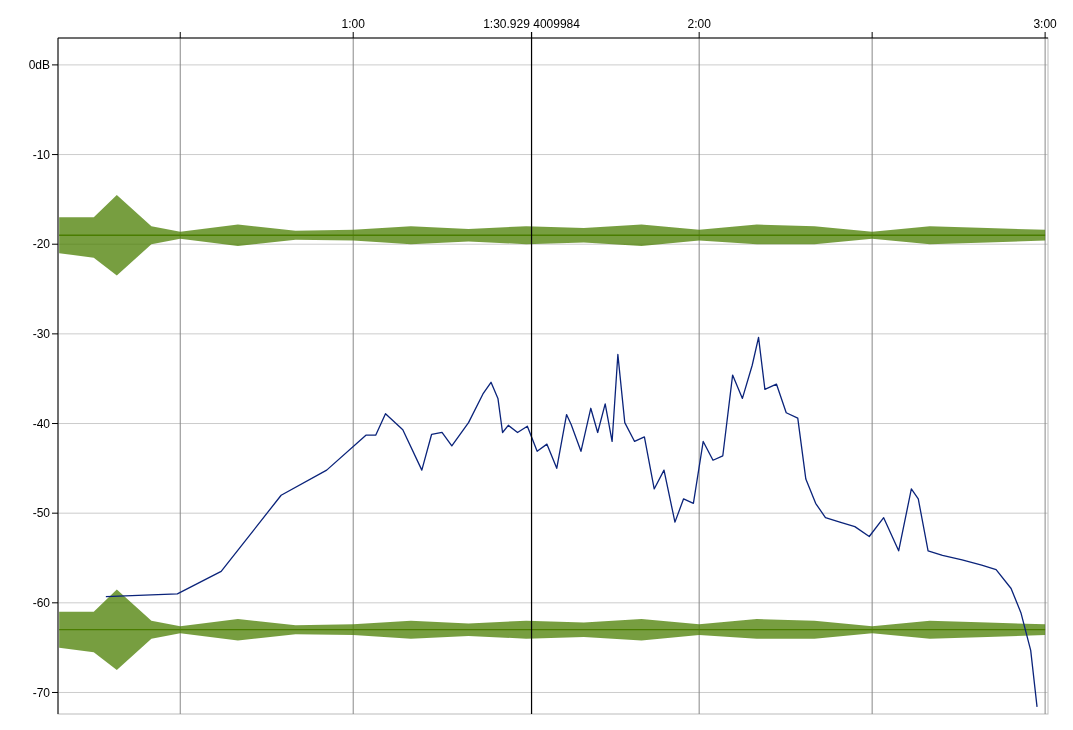 The height and width of the screenshot is (730, 1073). I want to click on x-tick-label: 2:00, so click(699, 24).